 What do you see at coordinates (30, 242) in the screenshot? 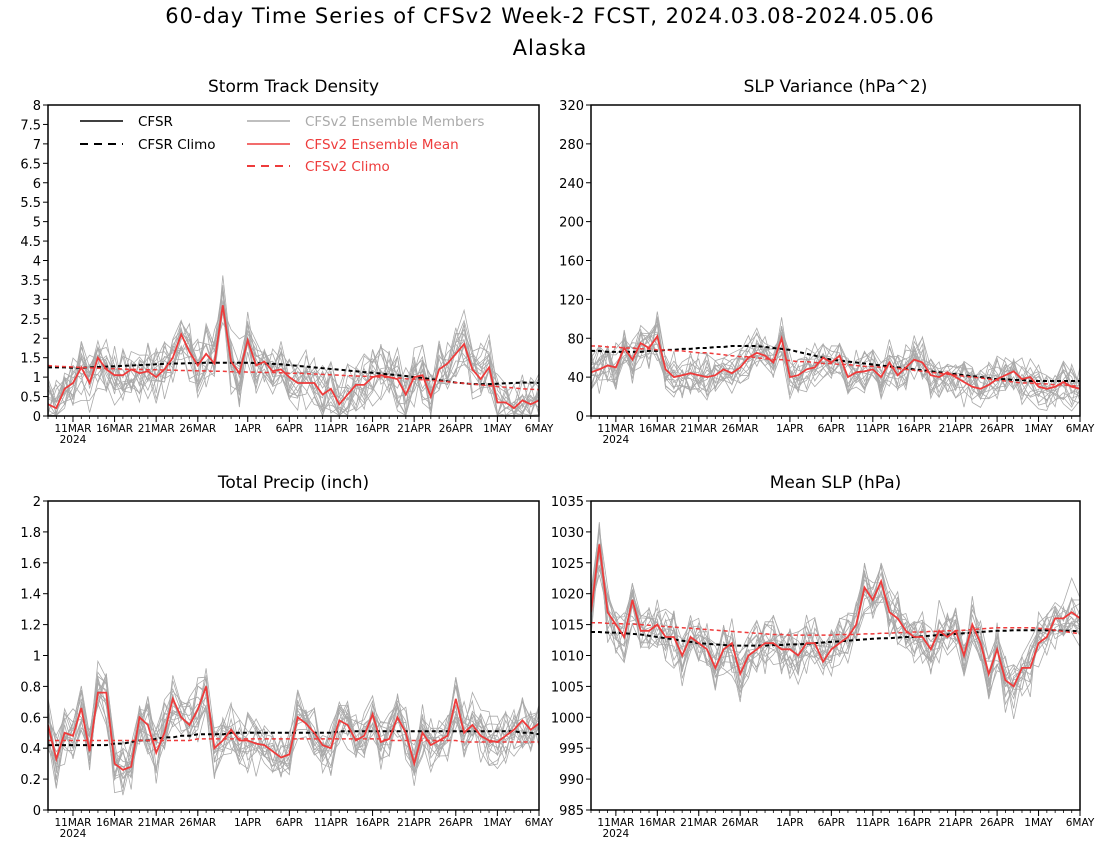
I see `y-tick-label: 4.5` at bounding box center [30, 242].